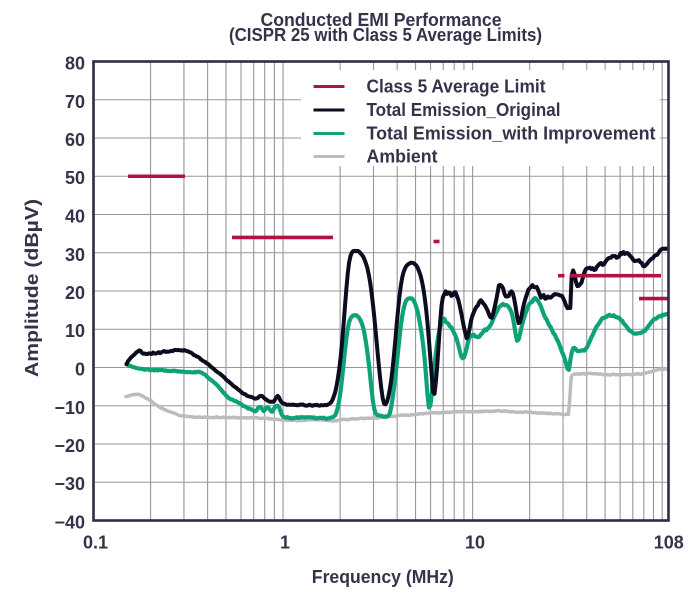 The image size is (700, 608). What do you see at coordinates (69, 408) in the screenshot?
I see `svg-text: −10` at bounding box center [69, 408].